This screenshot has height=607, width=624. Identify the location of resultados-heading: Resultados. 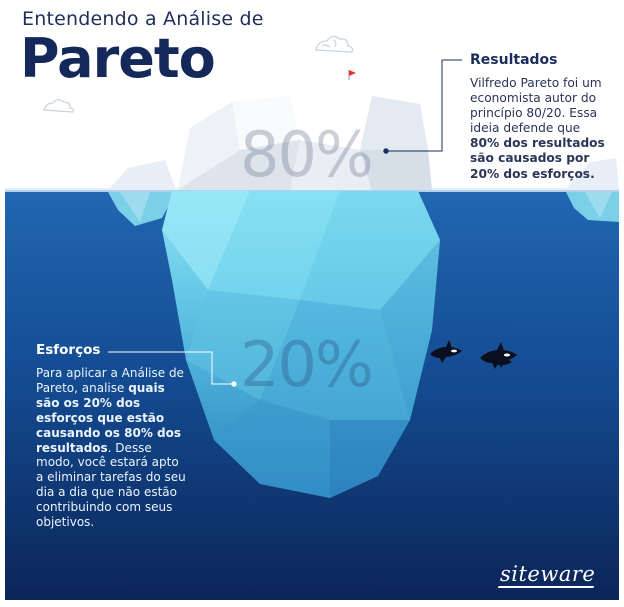
(514, 60).